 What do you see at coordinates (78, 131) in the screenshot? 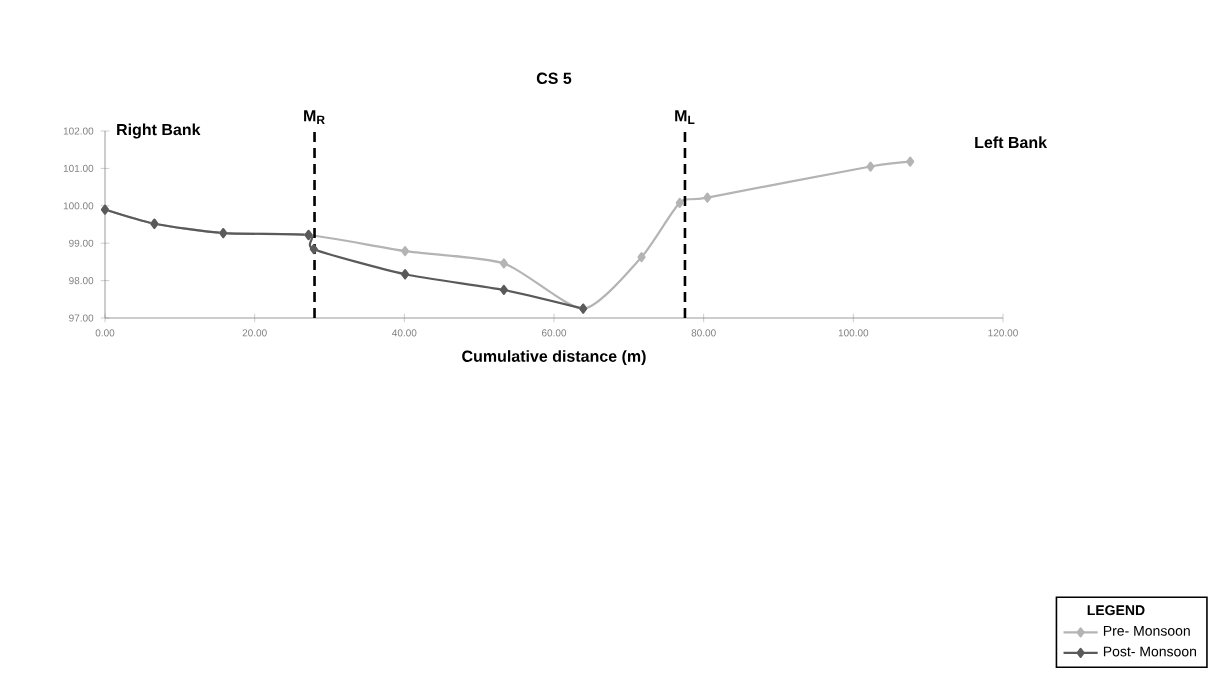
I see `y-tick-label: 102.00` at bounding box center [78, 131].